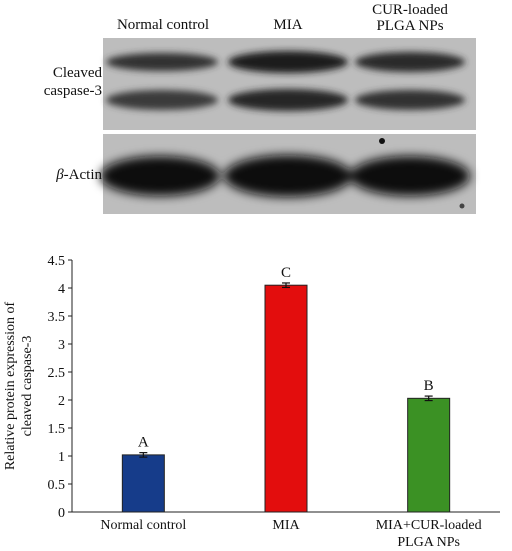 The height and width of the screenshot is (551, 512). Describe the element at coordinates (286, 525) in the screenshot. I see `x-category-label: MIA` at that location.